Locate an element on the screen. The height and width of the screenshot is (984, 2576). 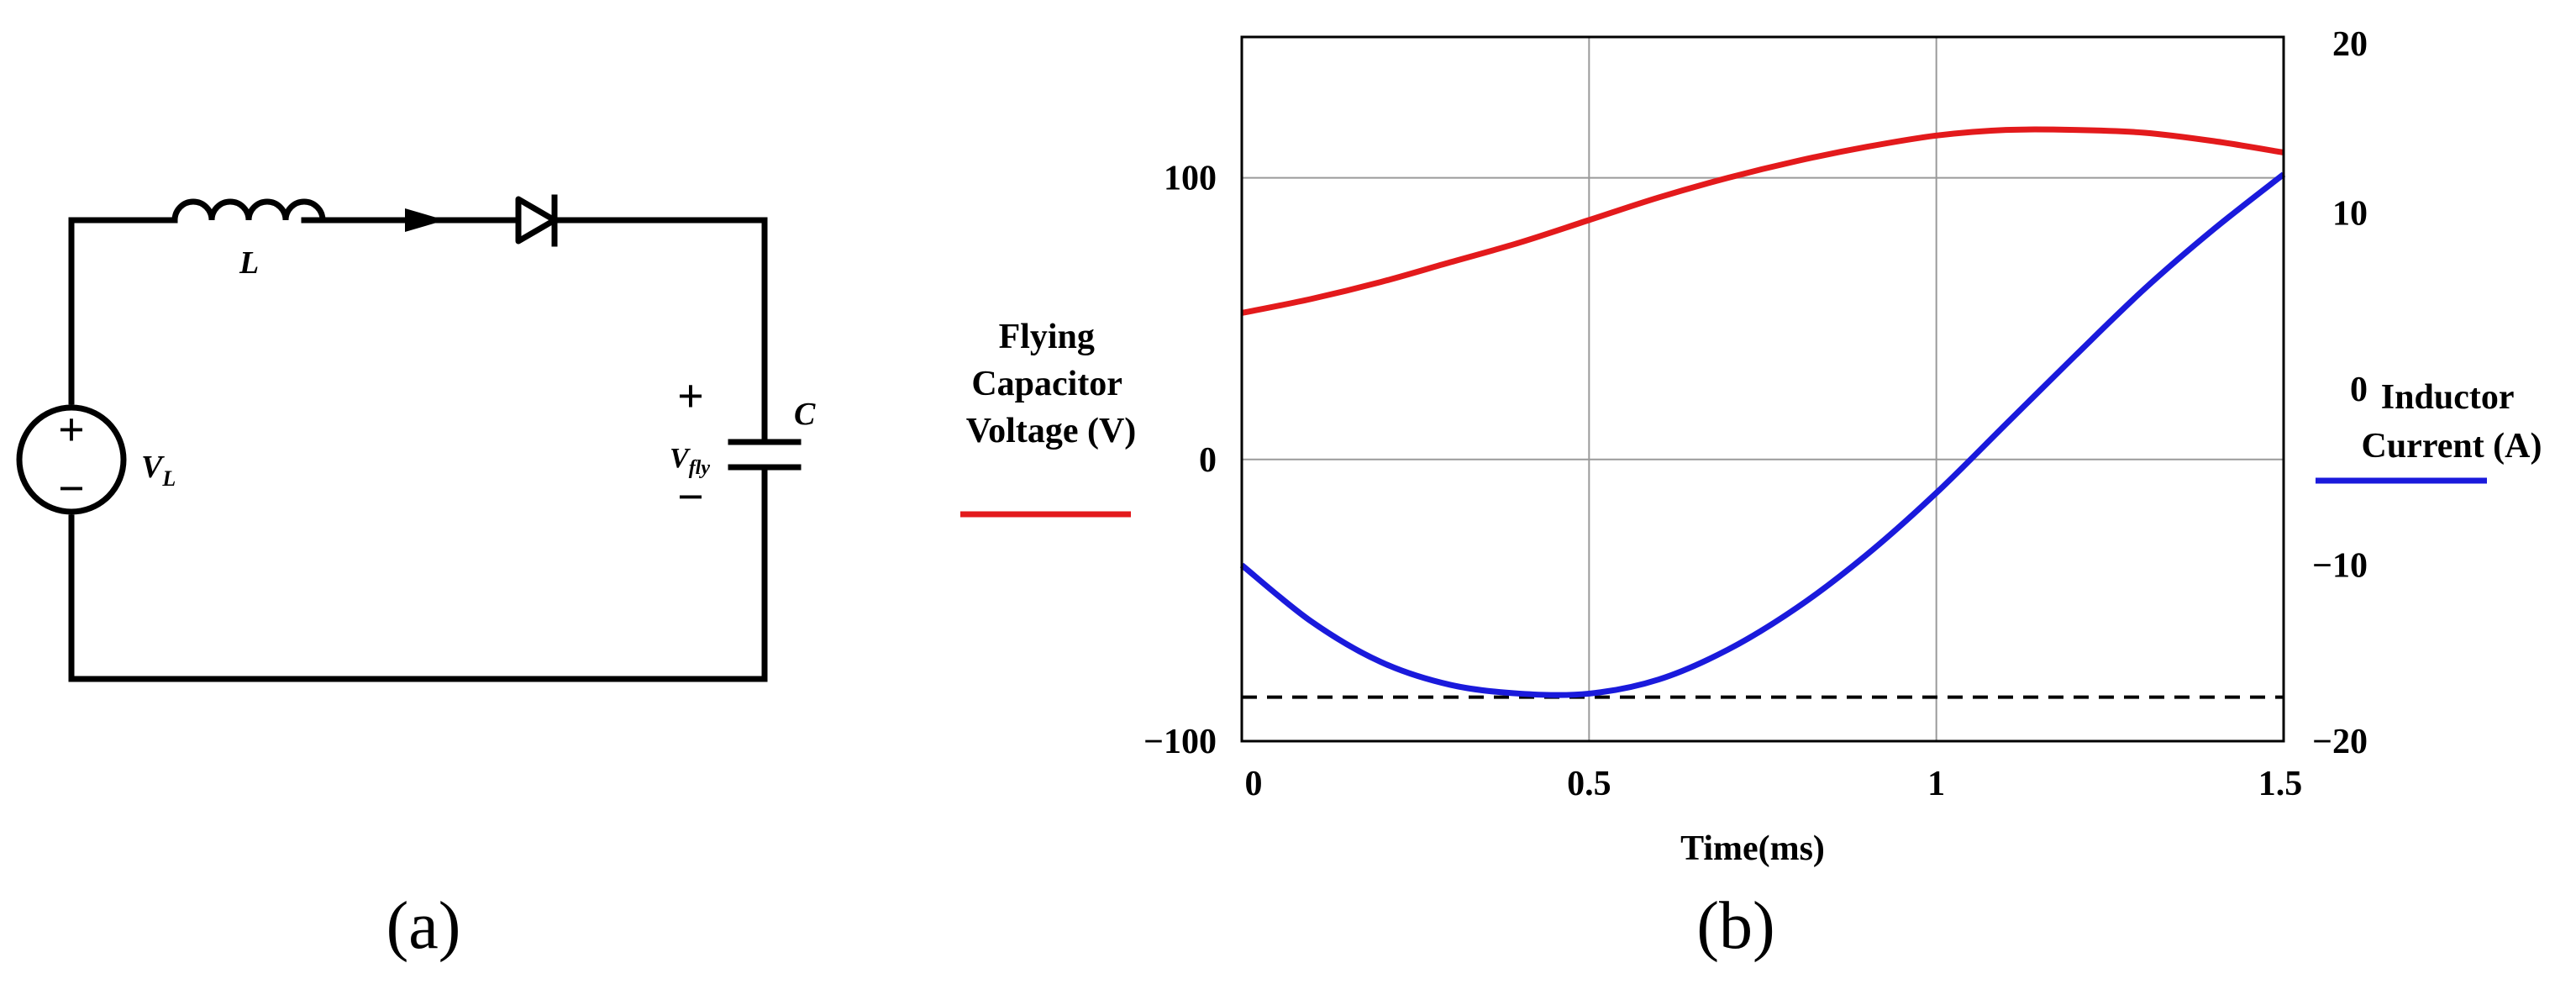
inductor-coil-symbol is located at coordinates (248, 211).